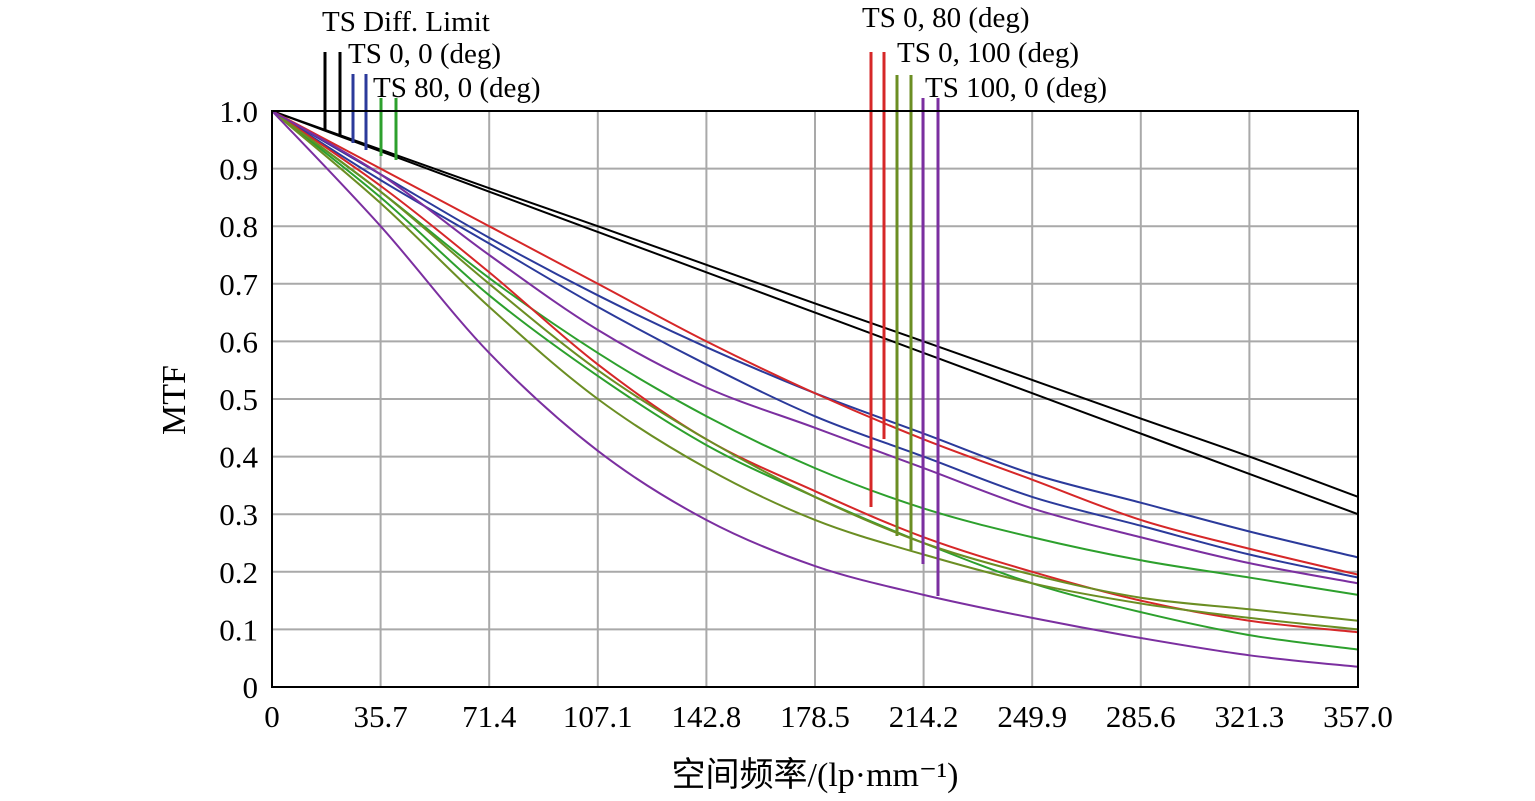 Image resolution: width=1535 pixels, height=801 pixels. I want to click on legend-label: TS 0, 0 (deg), so click(424, 54).